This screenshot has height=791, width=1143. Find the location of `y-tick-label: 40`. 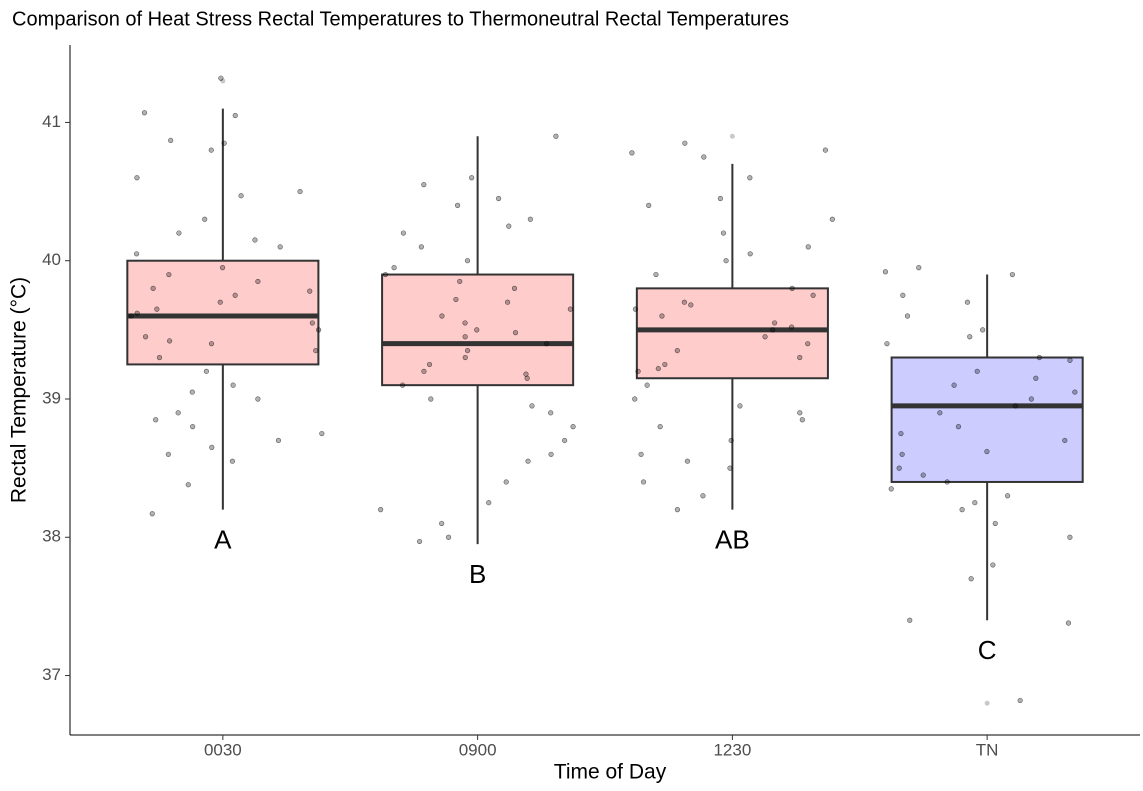

y-tick-label: 40 is located at coordinates (51, 259).